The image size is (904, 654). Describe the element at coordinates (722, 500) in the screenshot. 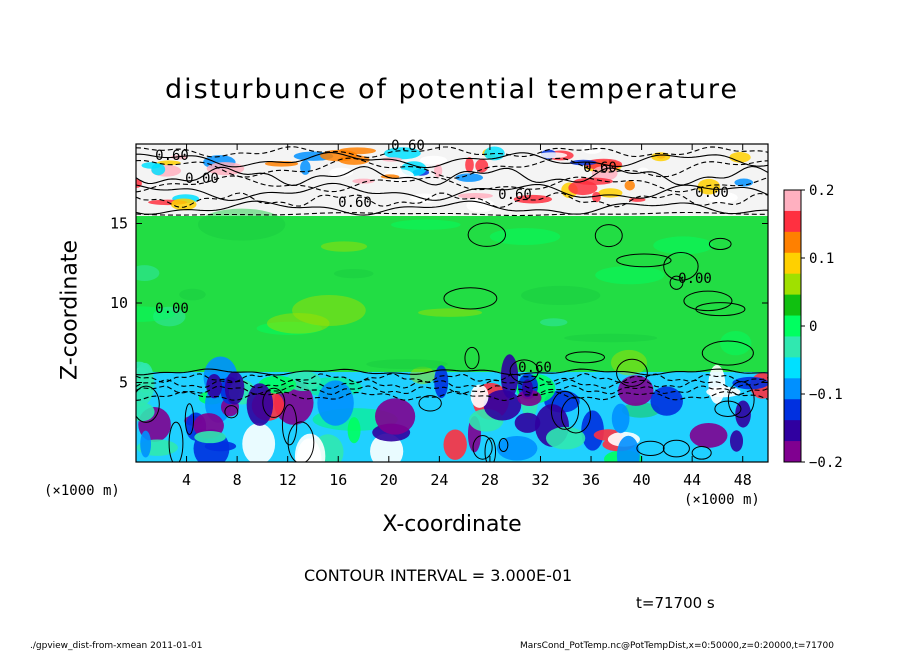

I see `x-axis-unit: (×1000 m)` at that location.